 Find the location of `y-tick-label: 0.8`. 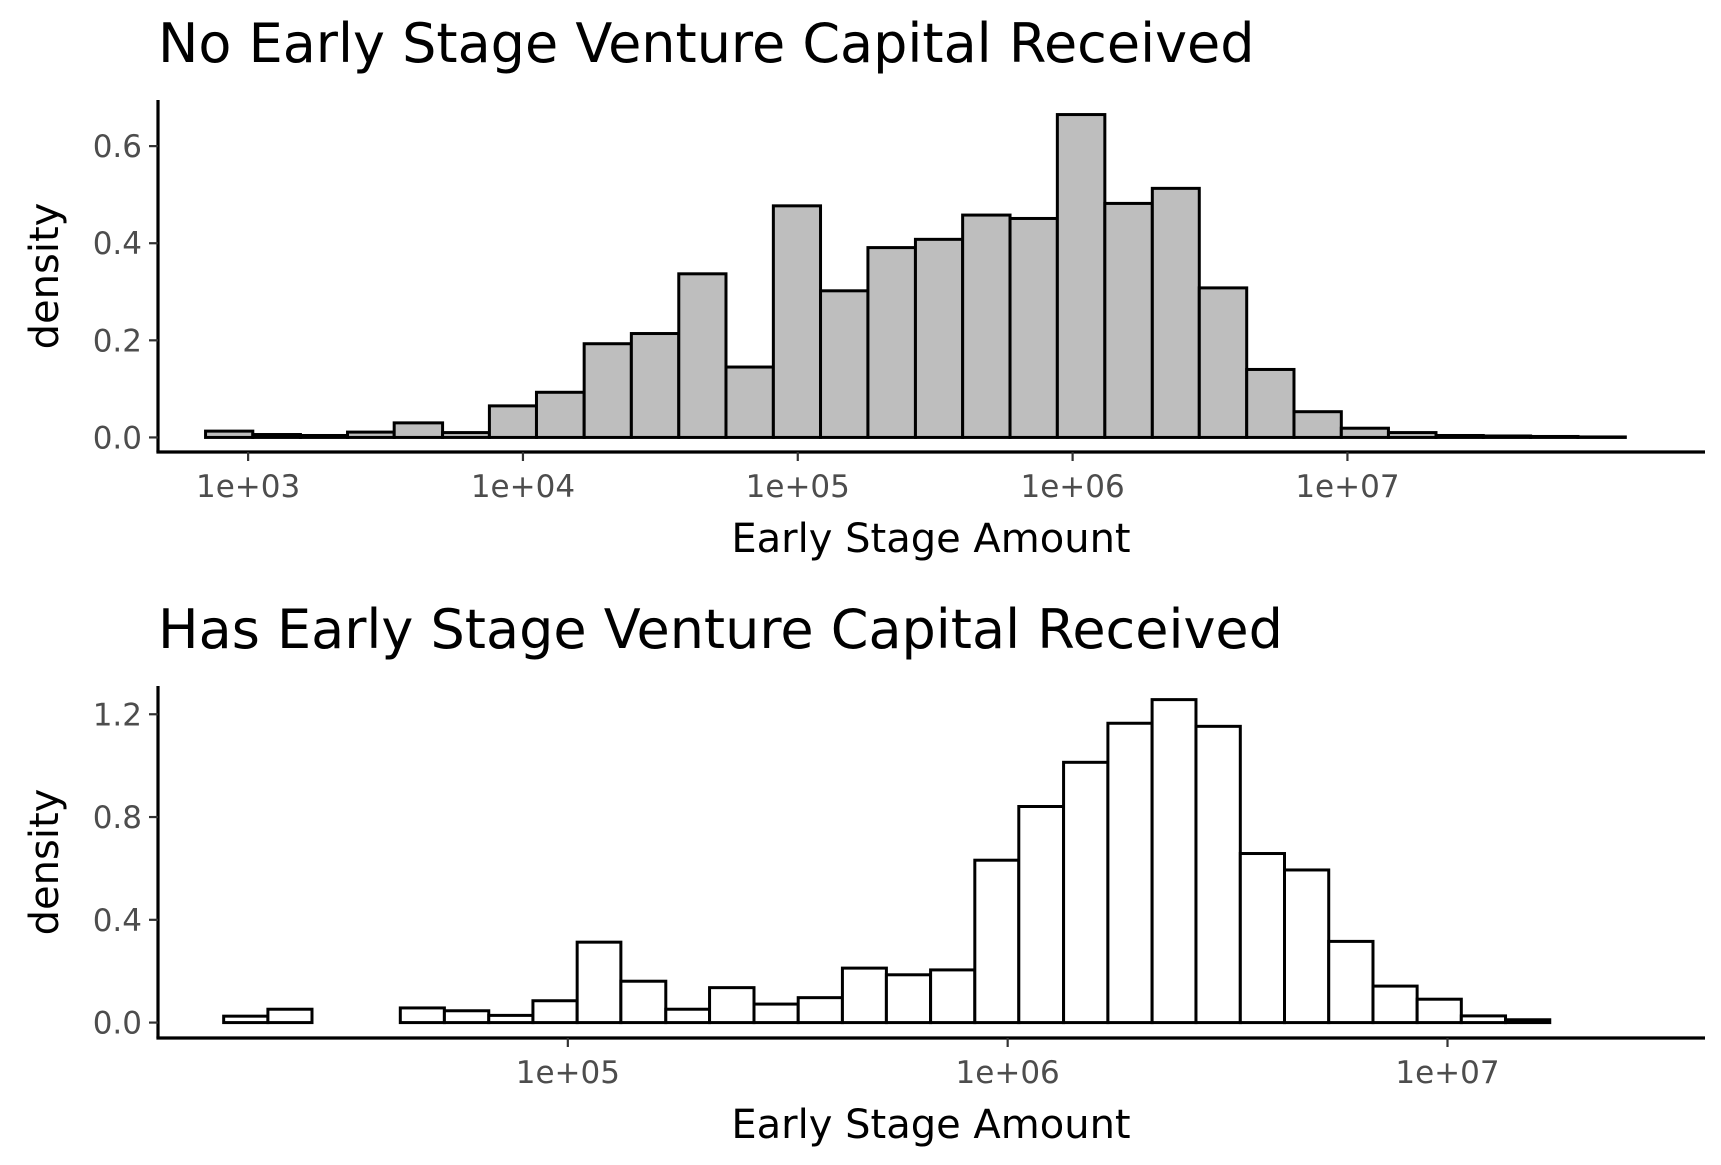

y-tick-label: 0.8 is located at coordinates (117, 818).